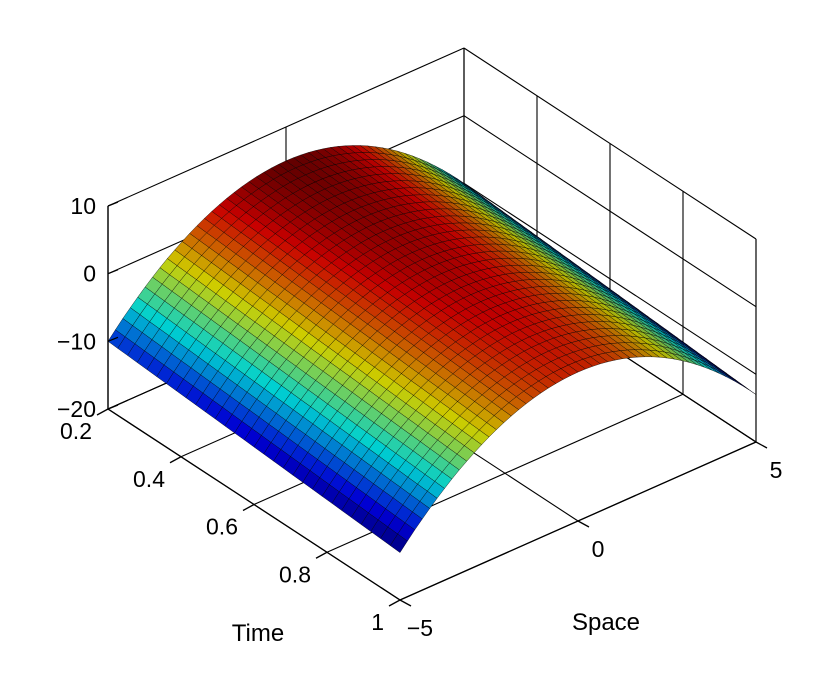  What do you see at coordinates (295, 574) in the screenshot?
I see `y-tick-label: 0.8` at bounding box center [295, 574].